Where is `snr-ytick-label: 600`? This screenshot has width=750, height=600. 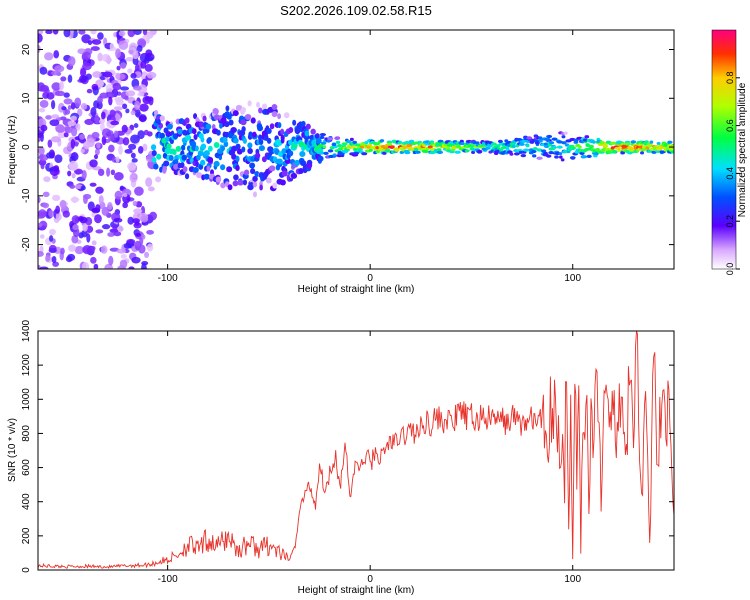 snr-ytick-label: 600 is located at coordinates (26, 467).